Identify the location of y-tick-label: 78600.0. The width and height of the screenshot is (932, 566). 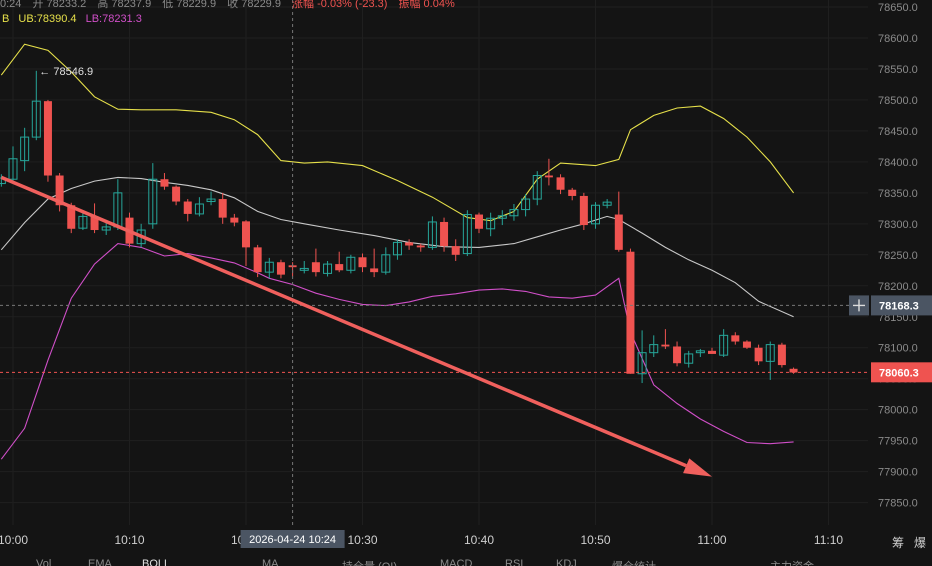
(898, 39).